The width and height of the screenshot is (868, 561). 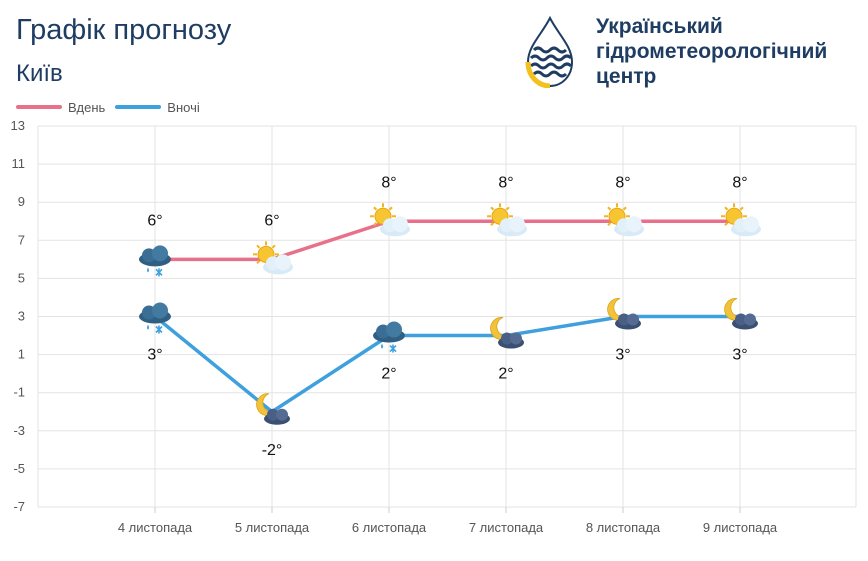 What do you see at coordinates (19, 468) in the screenshot?
I see `y-tick-label: -5` at bounding box center [19, 468].